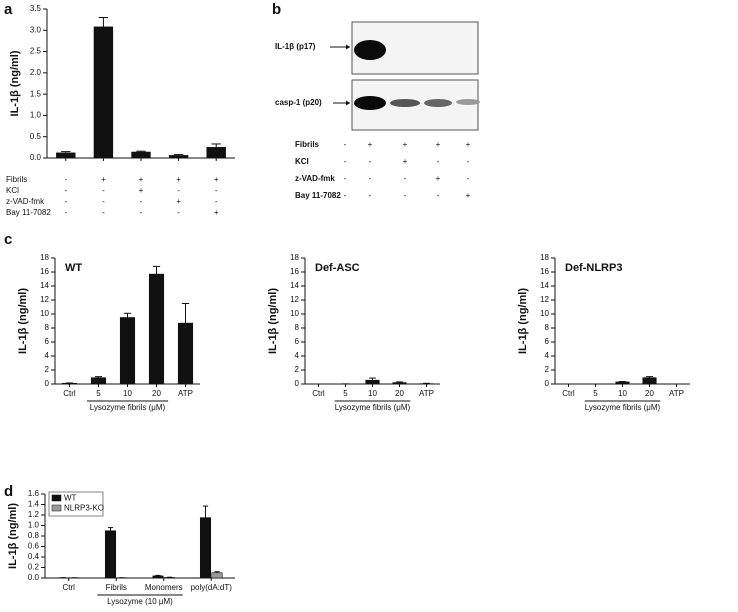 The width and height of the screenshot is (738, 612). Describe the element at coordinates (44, 299) in the screenshot. I see `y-tick-label: 12` at that location.